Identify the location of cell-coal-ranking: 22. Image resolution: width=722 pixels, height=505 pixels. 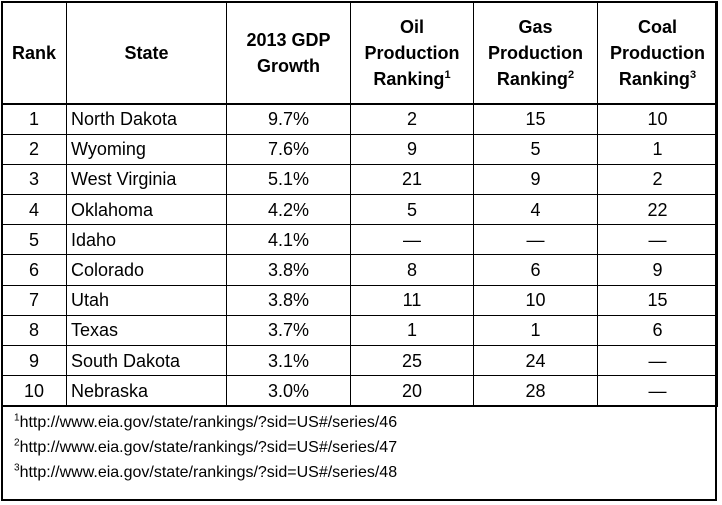
(657, 210).